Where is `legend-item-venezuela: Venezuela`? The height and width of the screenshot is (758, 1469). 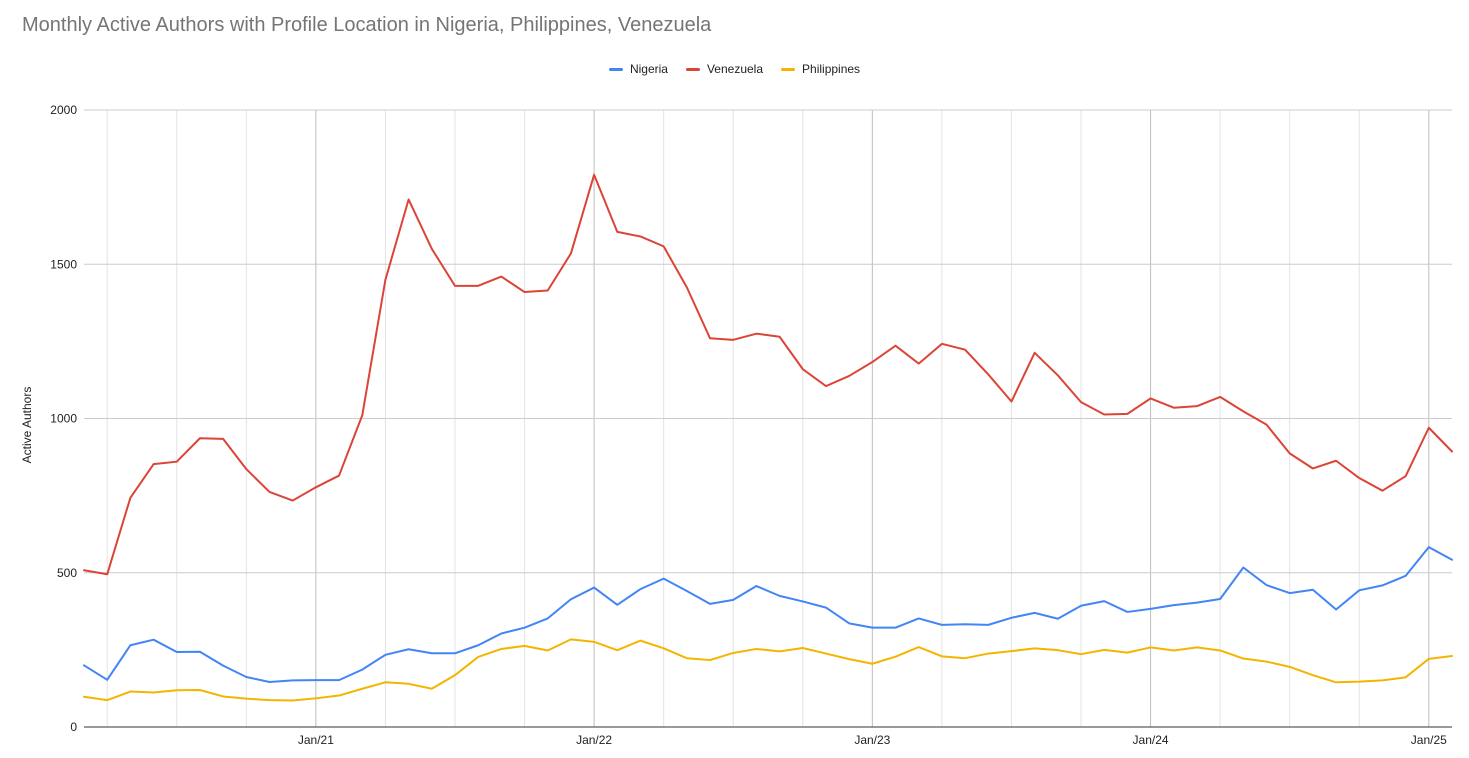
legend-item-venezuela: Venezuela is located at coordinates (724, 69).